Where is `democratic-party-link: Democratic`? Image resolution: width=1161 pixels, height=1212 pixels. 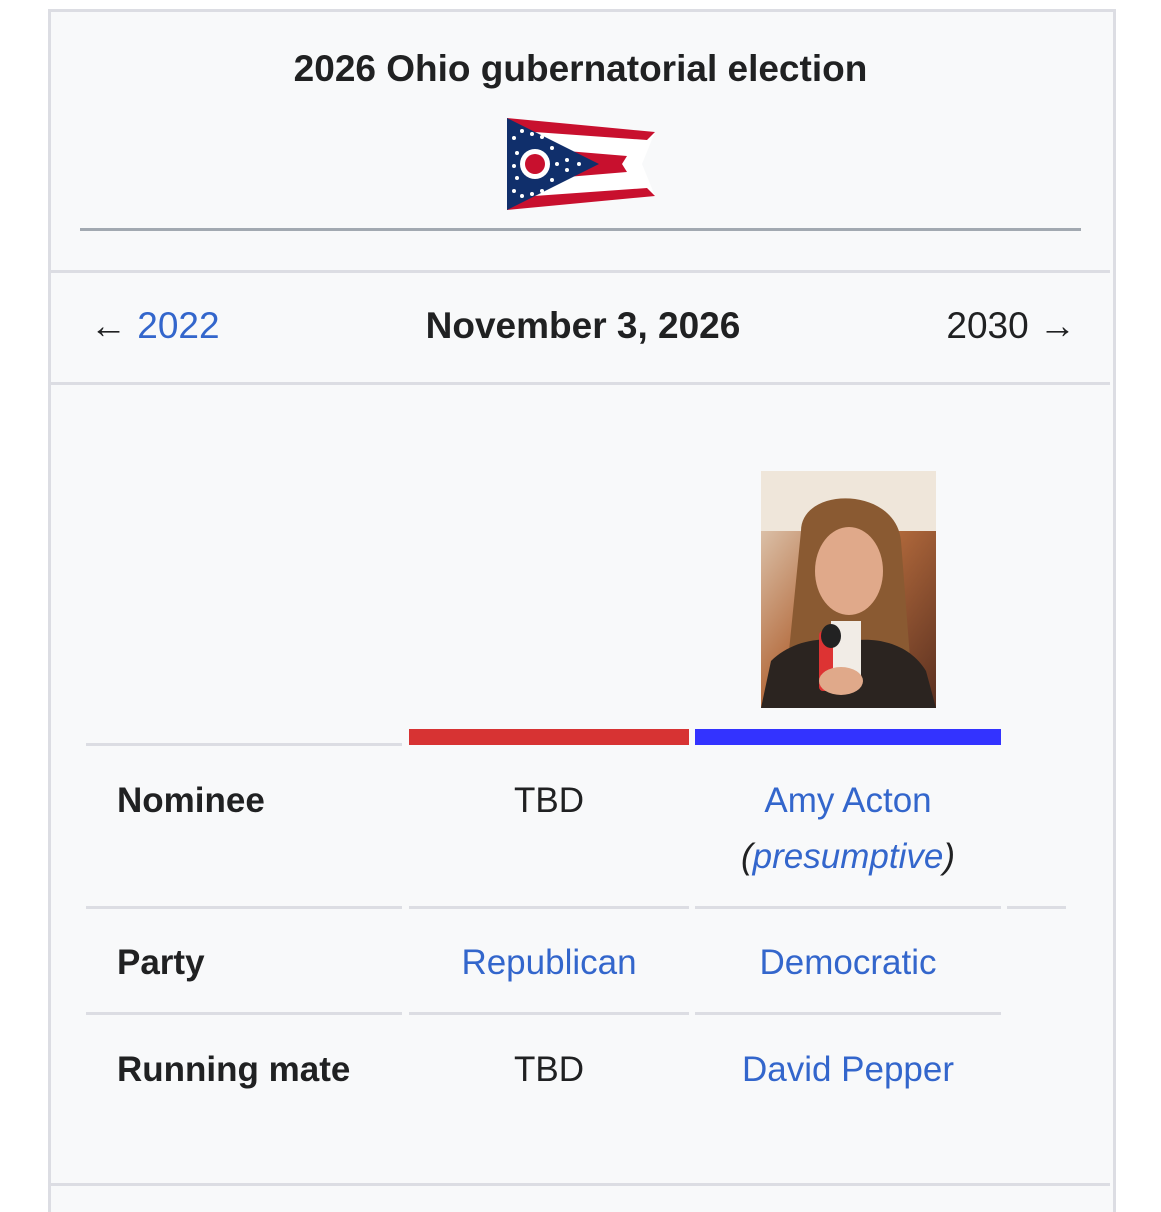
democratic-party-link: Democratic is located at coordinates (848, 962).